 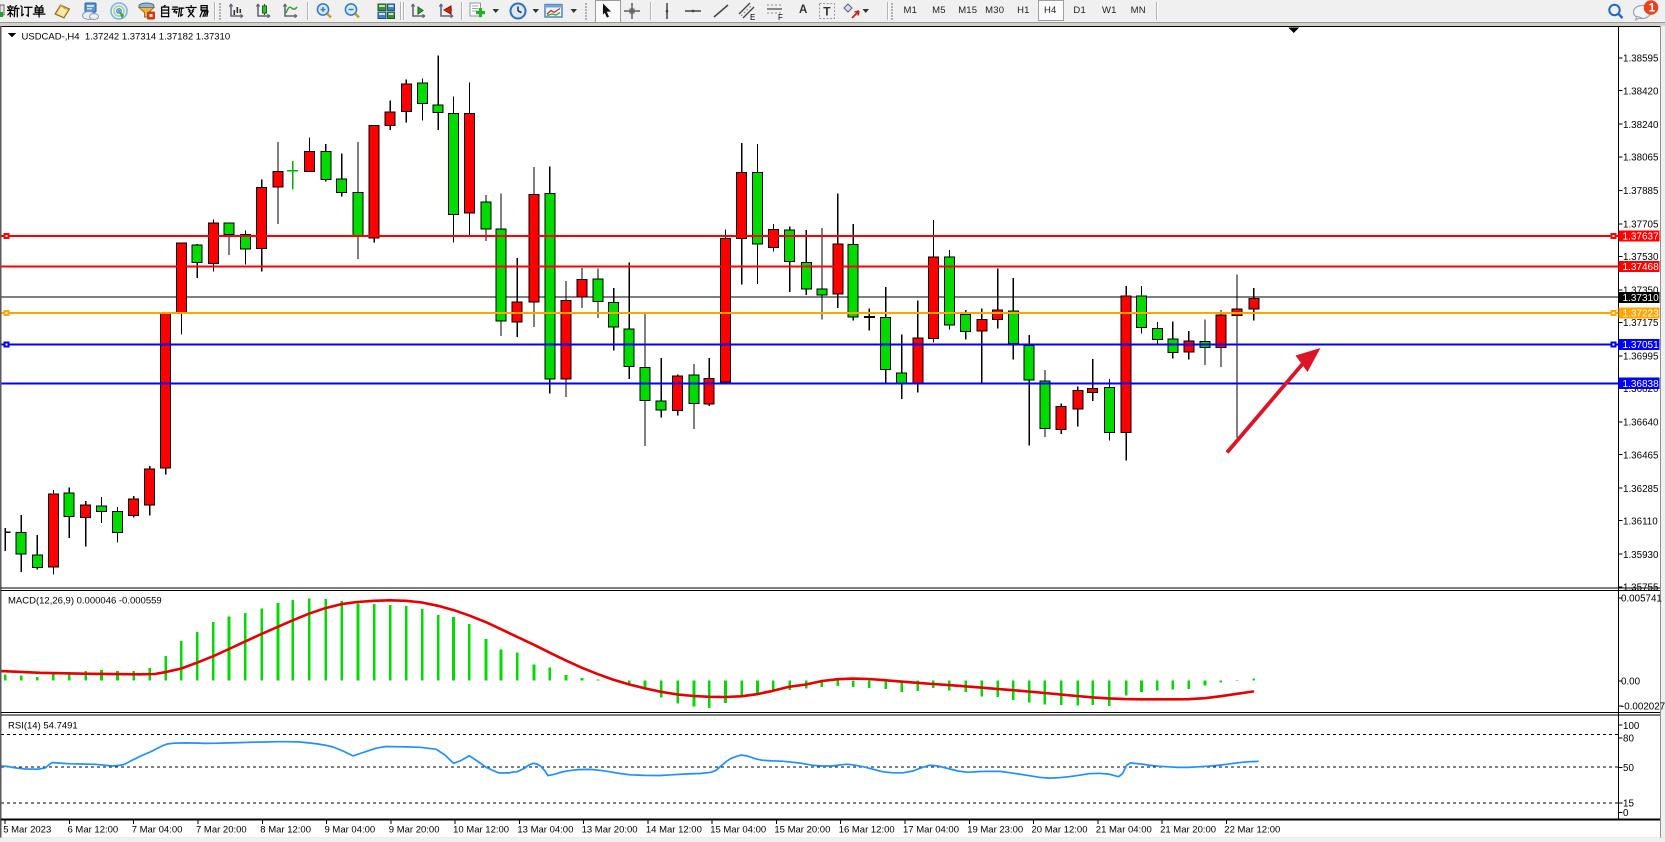 I want to click on svg-text: 15 Mar 20:00, so click(x=802, y=830).